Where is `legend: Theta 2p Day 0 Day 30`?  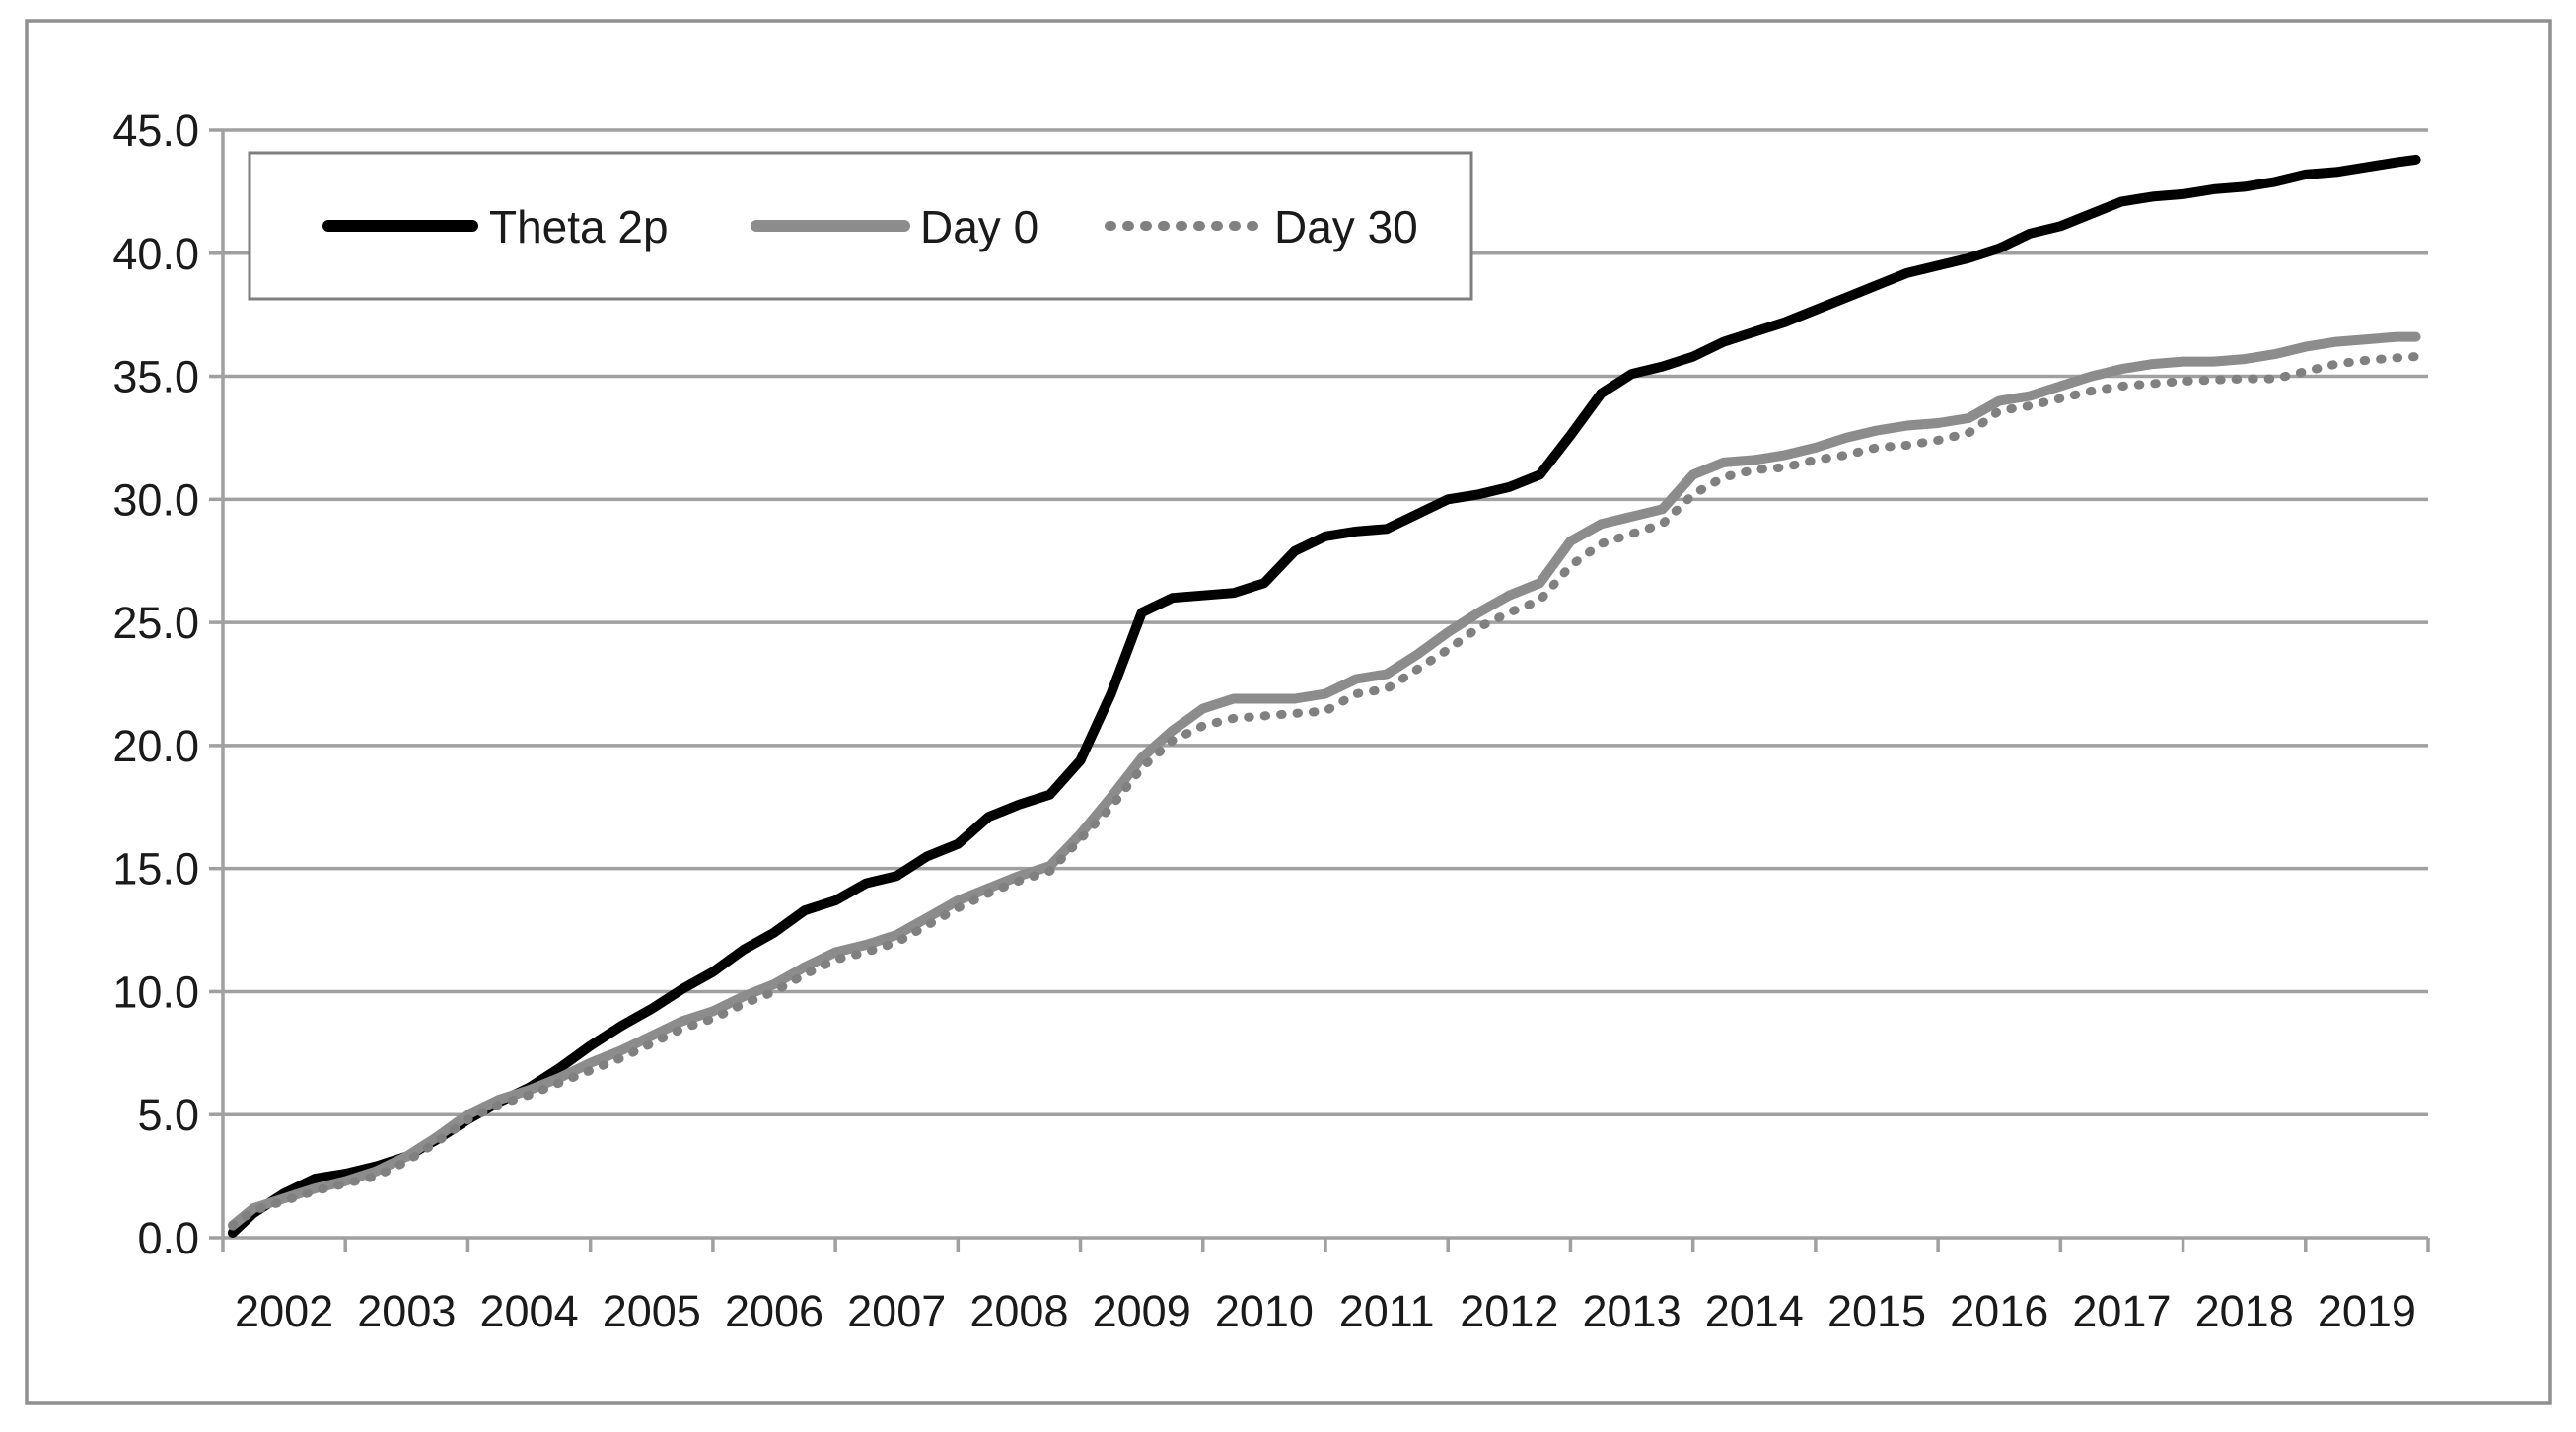 legend: Theta 2p Day 0 Day 30 is located at coordinates (860, 226).